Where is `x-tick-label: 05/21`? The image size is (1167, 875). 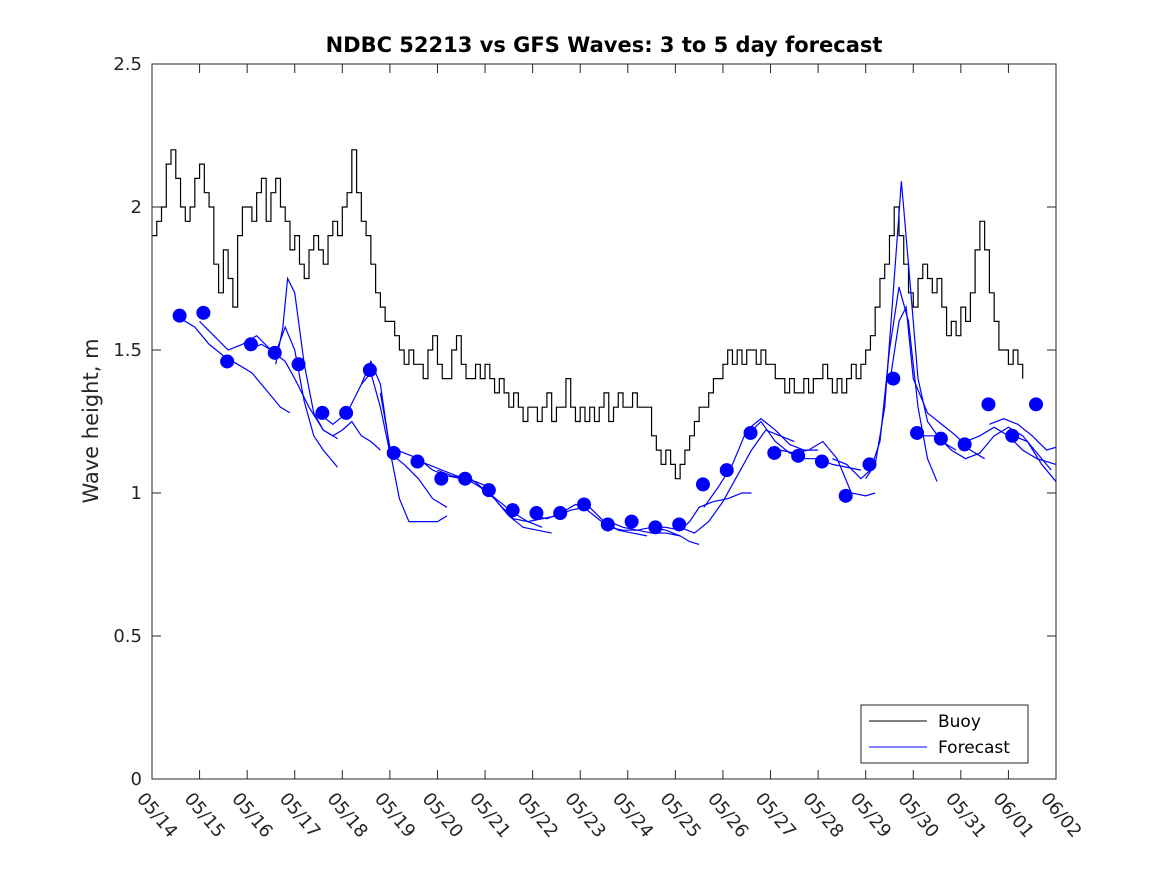
x-tick-label: 05/21 is located at coordinates (489, 815).